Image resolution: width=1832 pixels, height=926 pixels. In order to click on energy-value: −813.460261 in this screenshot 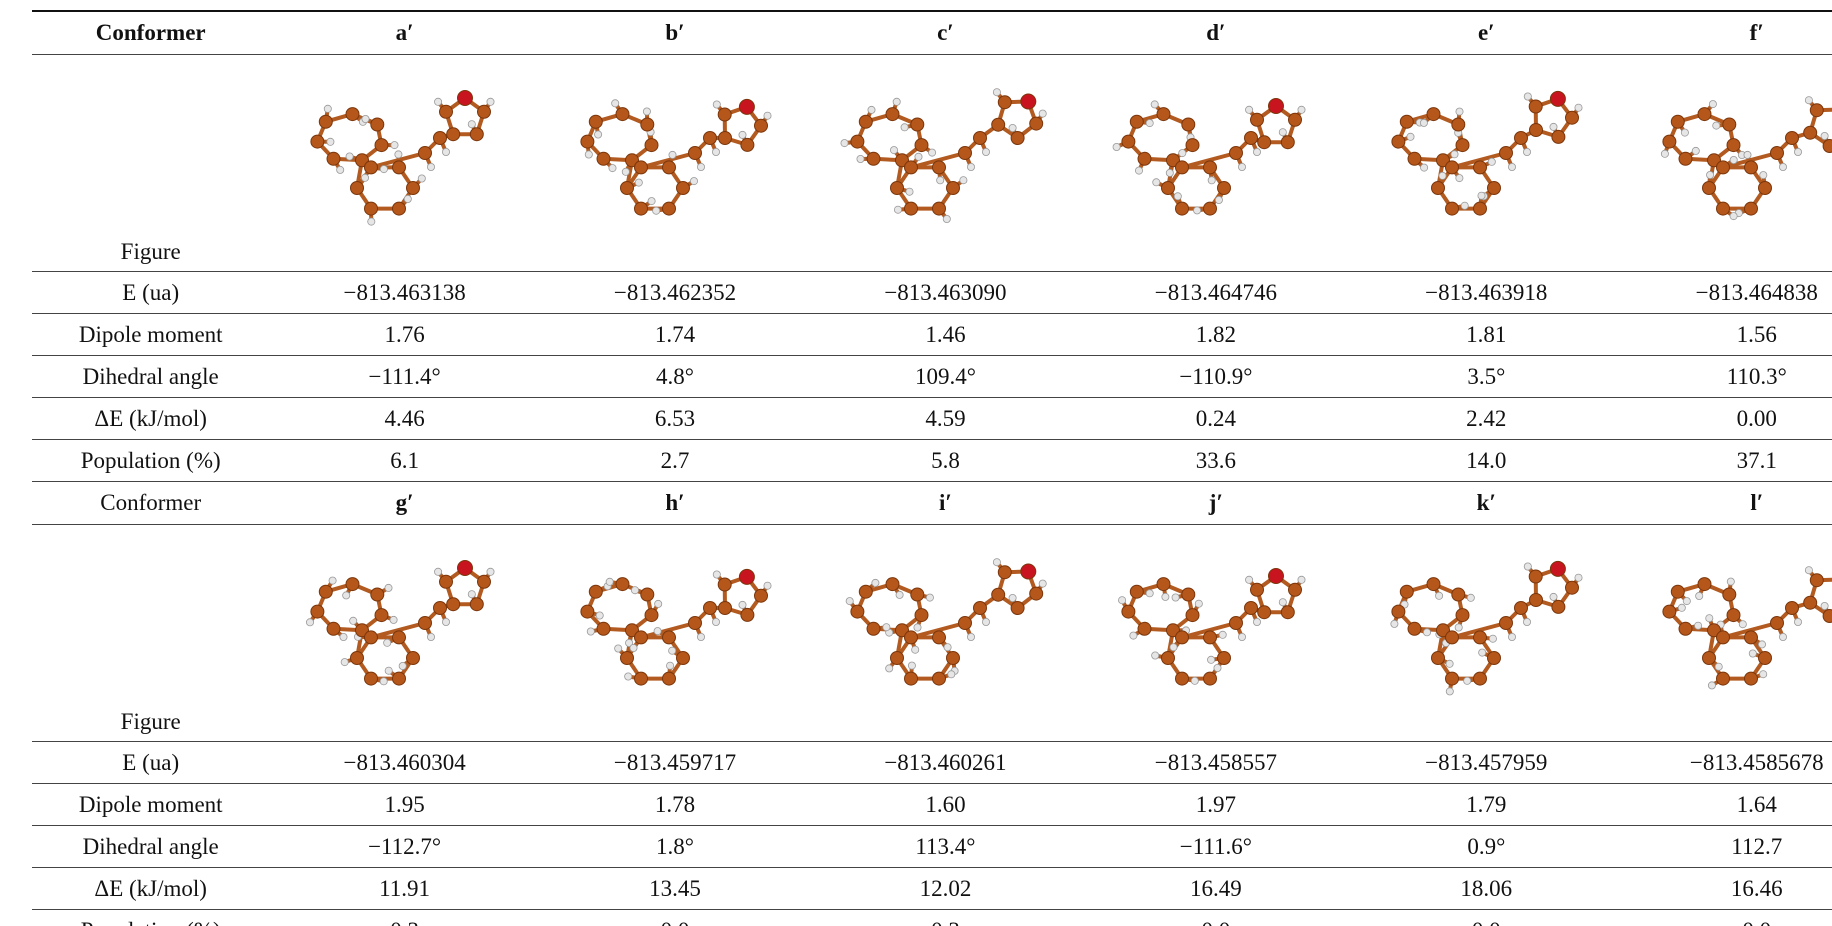, I will do `click(945, 762)`.